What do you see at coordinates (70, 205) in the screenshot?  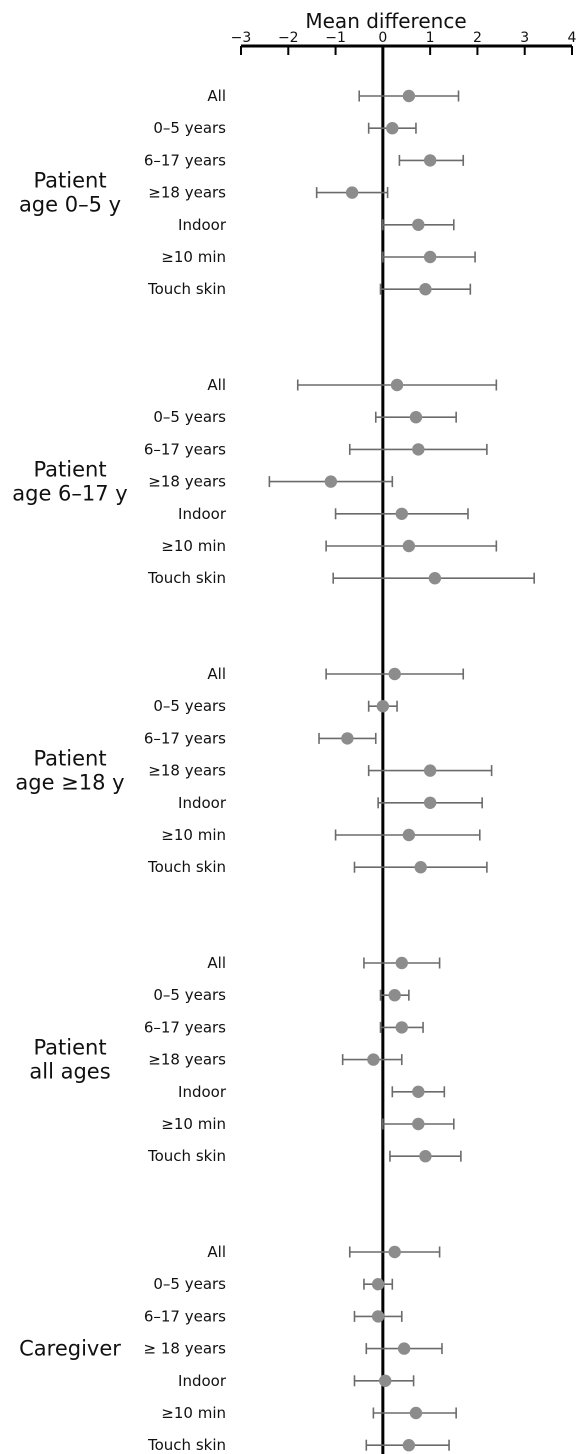 I see `group-label: age 0–5 y` at bounding box center [70, 205].